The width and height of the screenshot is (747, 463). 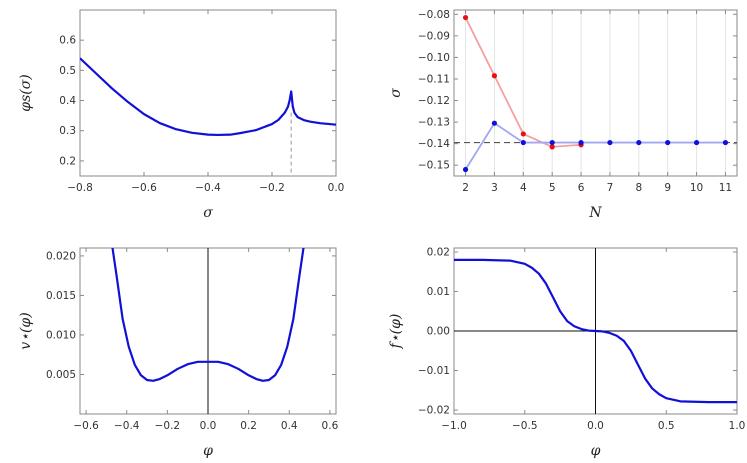 What do you see at coordinates (67, 161) in the screenshot?
I see `y-tick-label: 0.2` at bounding box center [67, 161].